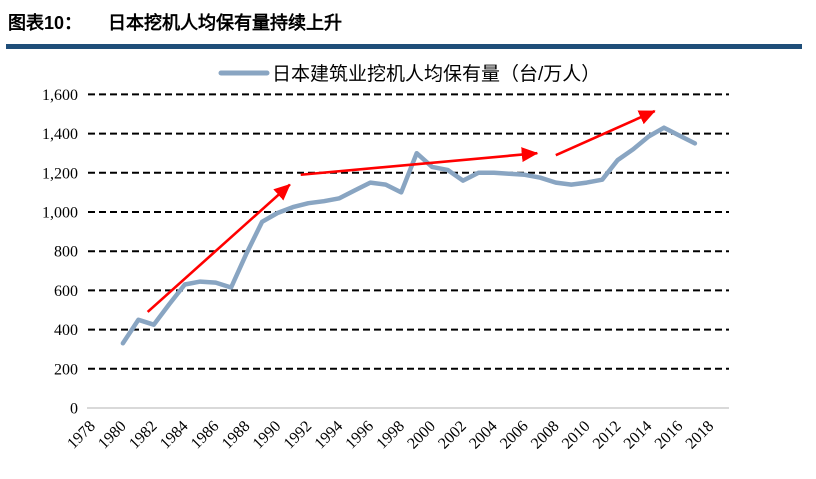 This screenshot has width=816, height=479. I want to click on header-rule-bar, so click(404, 46).